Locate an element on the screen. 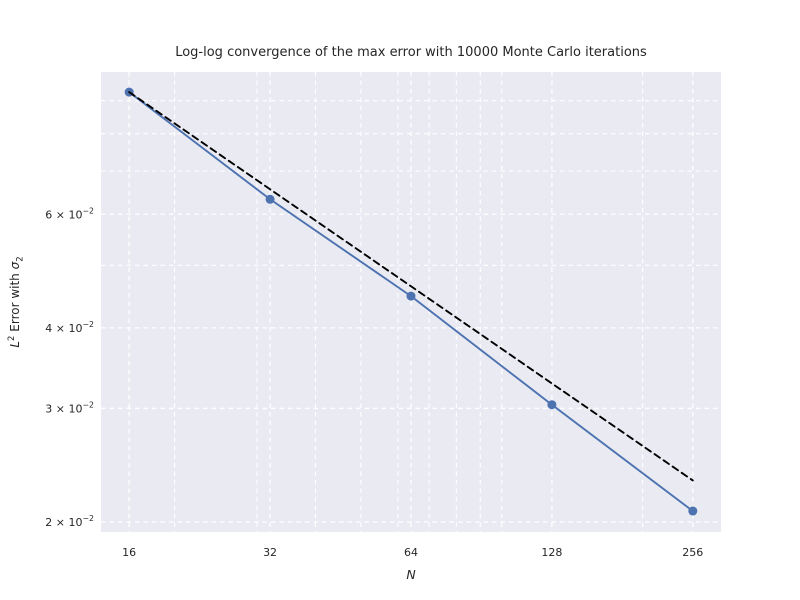 This screenshot has height=600, width=800. y-label-var: L is located at coordinates (15, 344).